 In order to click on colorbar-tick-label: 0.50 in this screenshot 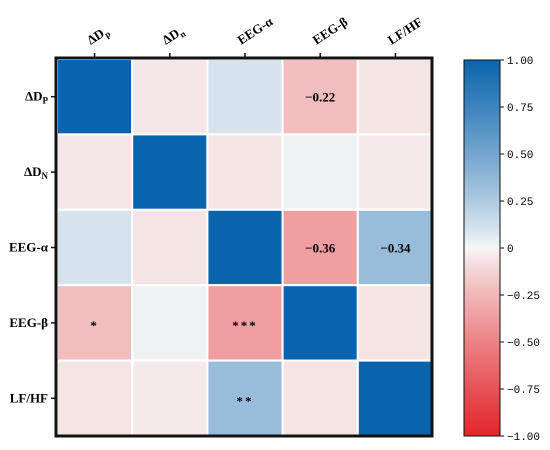, I will do `click(520, 156)`.